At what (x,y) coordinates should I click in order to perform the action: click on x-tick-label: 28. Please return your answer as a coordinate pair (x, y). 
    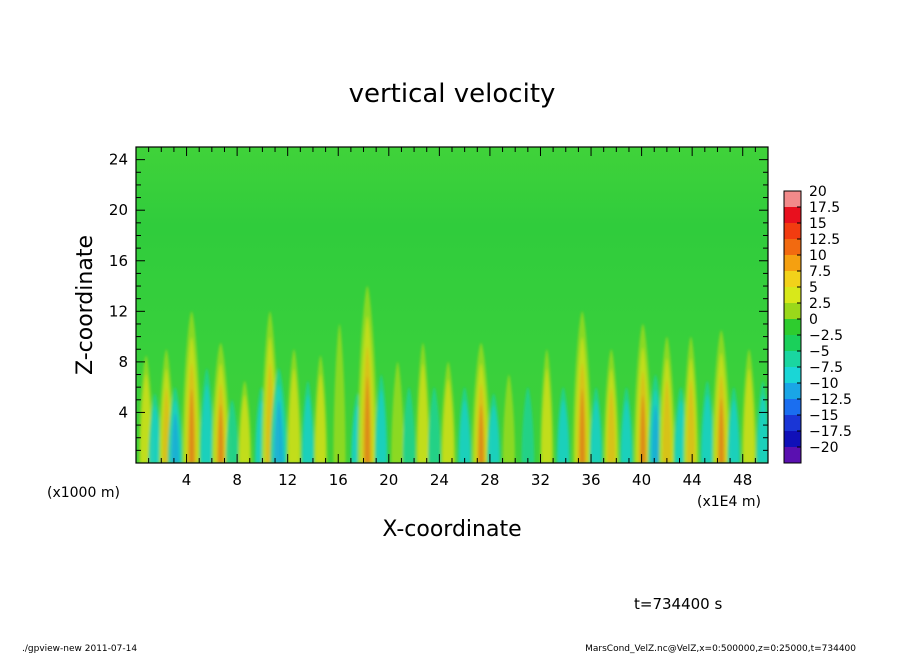
    Looking at the image, I should click on (489, 480).